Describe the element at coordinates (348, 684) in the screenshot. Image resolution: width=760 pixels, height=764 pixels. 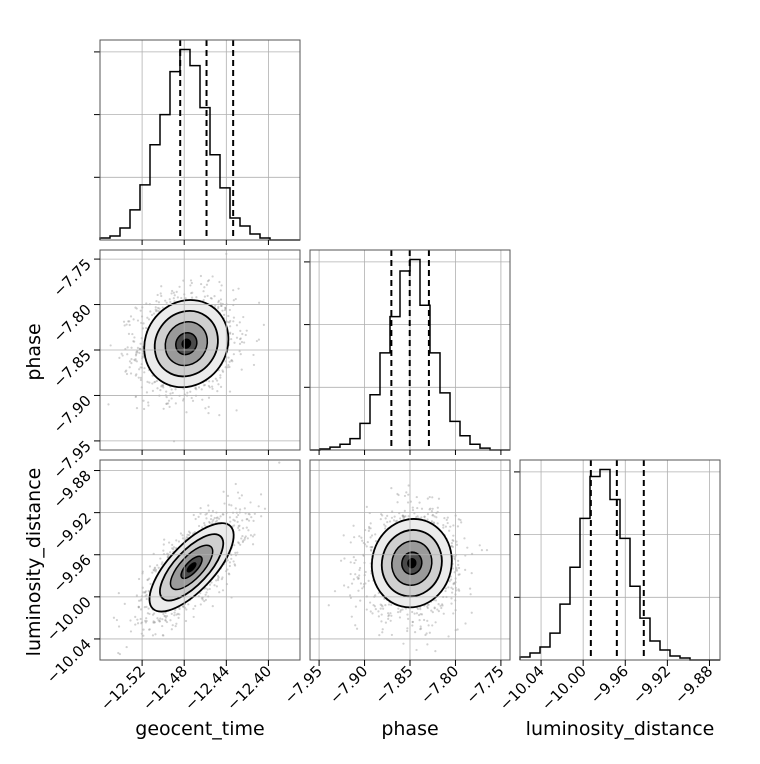
I see `x-tick-label: −7.90` at that location.